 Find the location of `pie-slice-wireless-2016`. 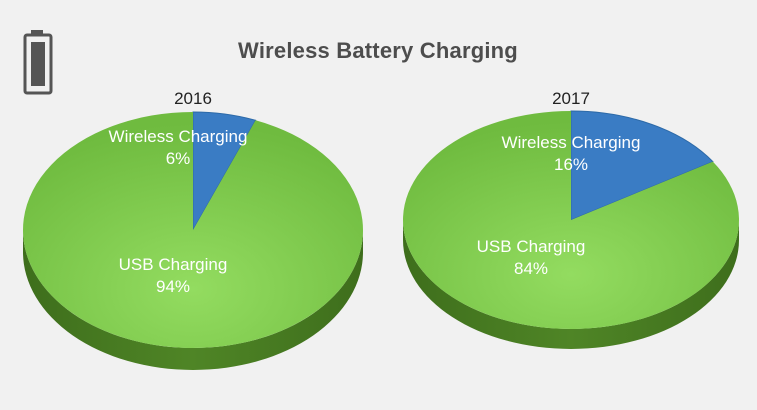

pie-slice-wireless-2016 is located at coordinates (224, 171).